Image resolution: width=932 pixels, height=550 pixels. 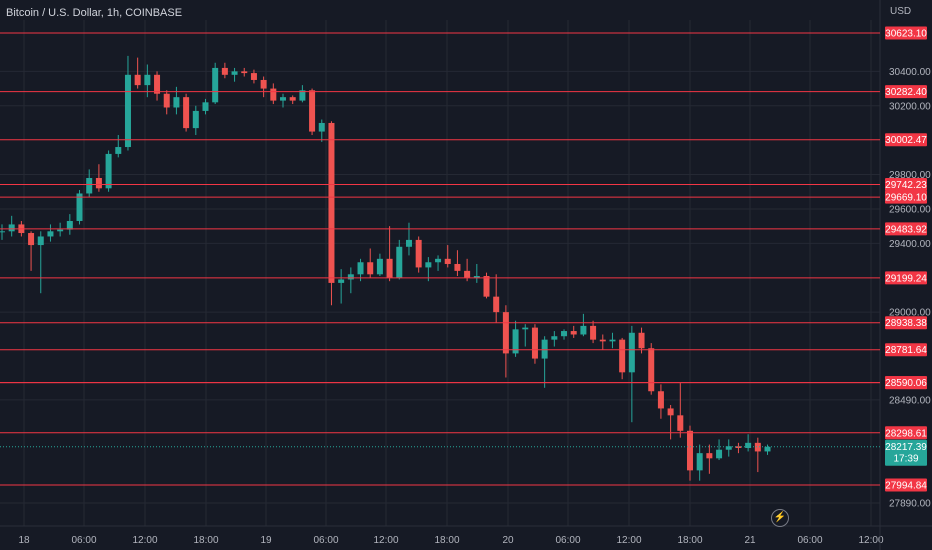 What do you see at coordinates (780, 518) in the screenshot?
I see `lightning-icon: ⚡` at bounding box center [780, 518].